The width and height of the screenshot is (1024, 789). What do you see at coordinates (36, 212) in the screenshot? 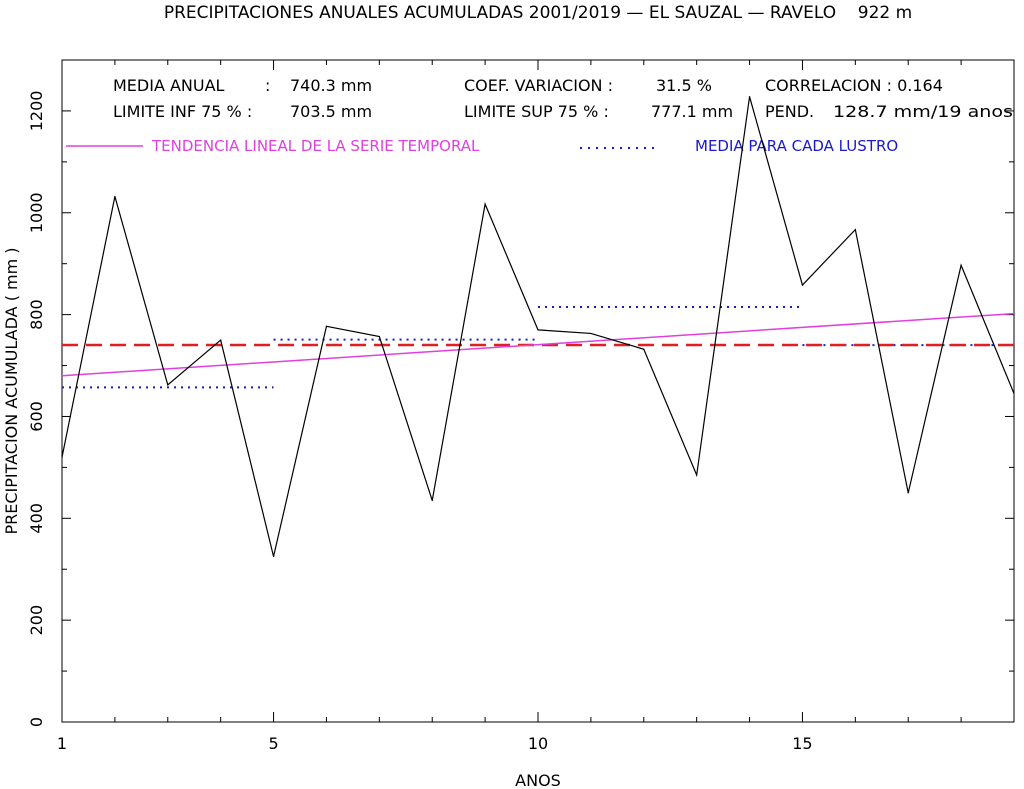
I see `y-tick-label: 1000` at bounding box center [36, 212].